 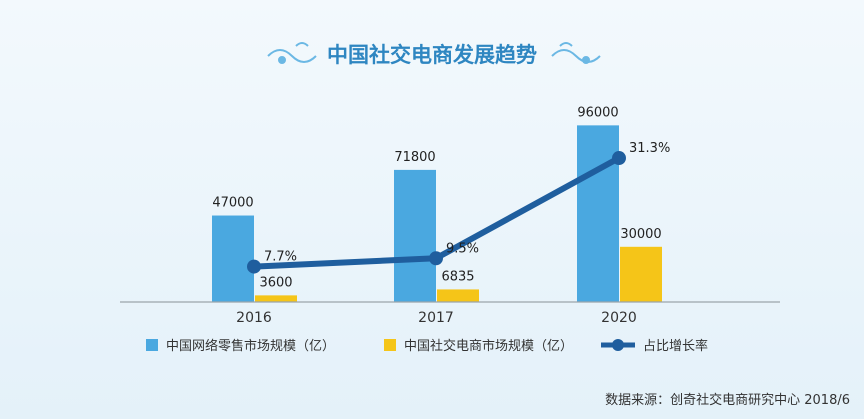 I want to click on chart-title: 中国社交电商发展趋势, so click(x=432, y=55).